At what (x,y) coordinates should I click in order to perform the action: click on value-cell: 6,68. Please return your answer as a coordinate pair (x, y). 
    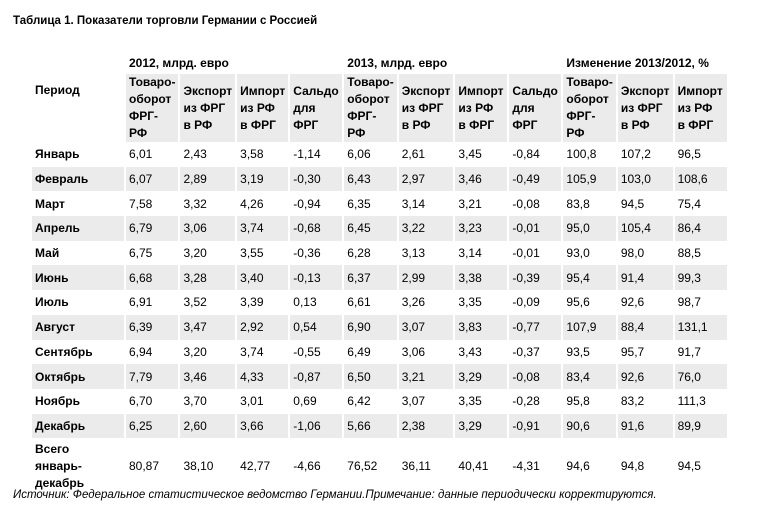
    Looking at the image, I should click on (152, 278).